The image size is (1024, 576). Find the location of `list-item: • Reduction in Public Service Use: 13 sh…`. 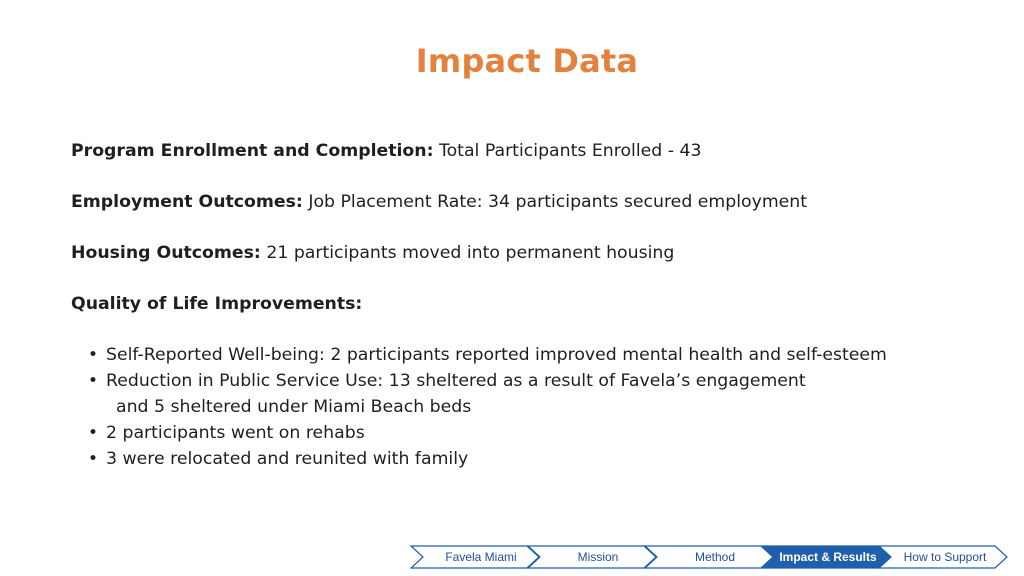

list-item: • Reduction in Public Service Use: 13 sh… is located at coordinates (536, 394).